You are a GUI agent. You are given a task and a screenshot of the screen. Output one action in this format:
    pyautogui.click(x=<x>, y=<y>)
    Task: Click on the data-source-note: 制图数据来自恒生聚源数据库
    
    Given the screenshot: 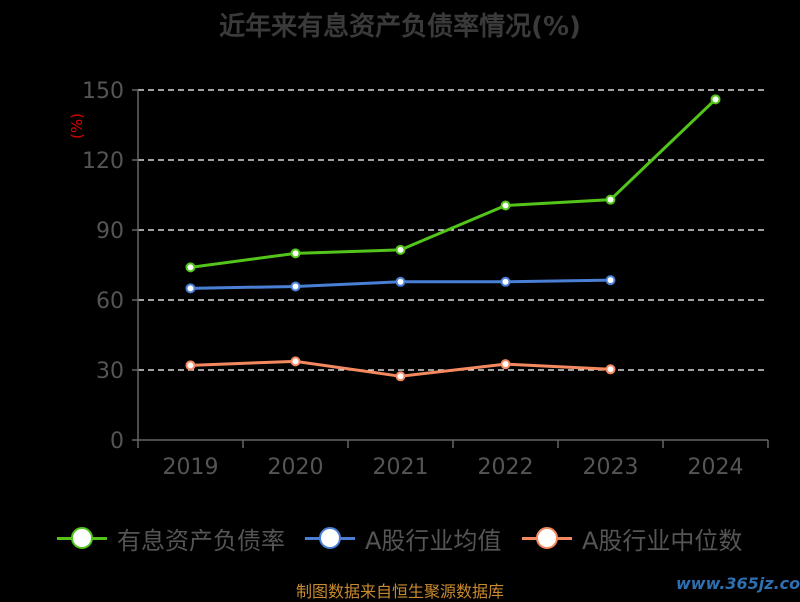 What is the action you would take?
    pyautogui.click(x=399, y=591)
    